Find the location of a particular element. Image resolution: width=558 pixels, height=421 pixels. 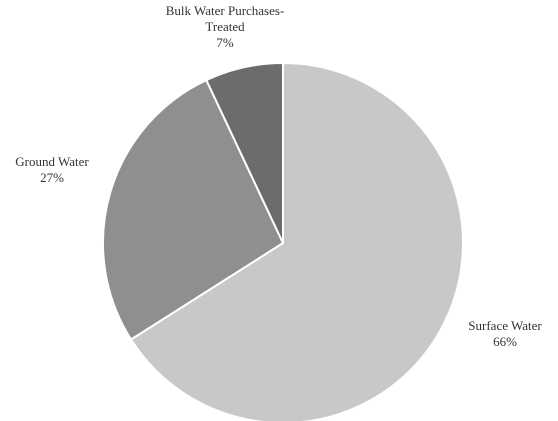

slice-label-ground-water-name: Ground Water is located at coordinates (52, 161).